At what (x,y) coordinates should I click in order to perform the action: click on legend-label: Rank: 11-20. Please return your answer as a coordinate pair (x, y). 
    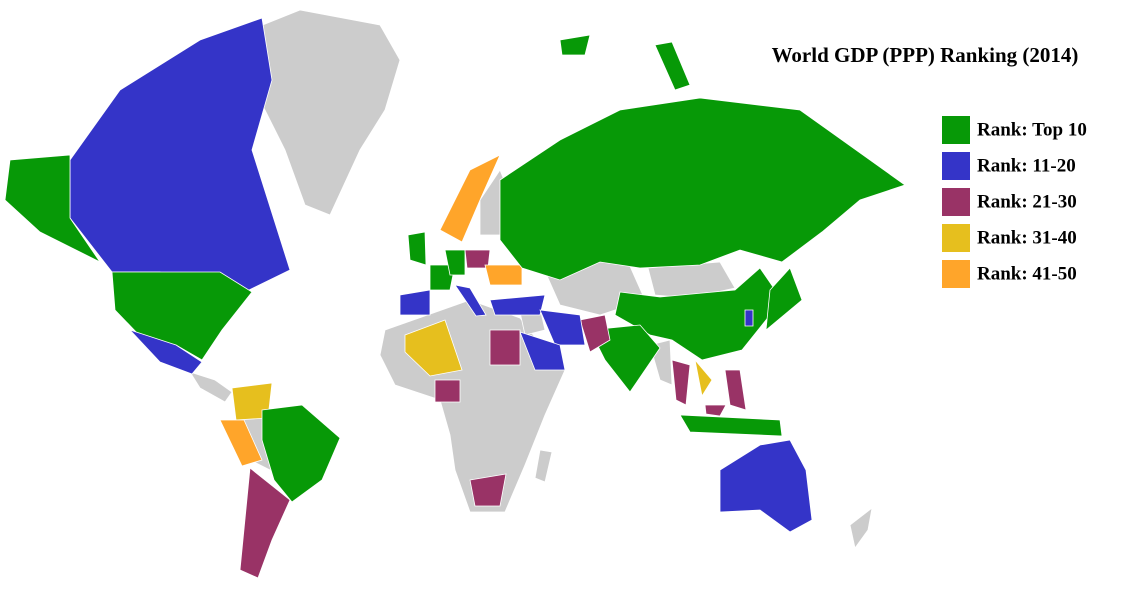
    Looking at the image, I should click on (1026, 165).